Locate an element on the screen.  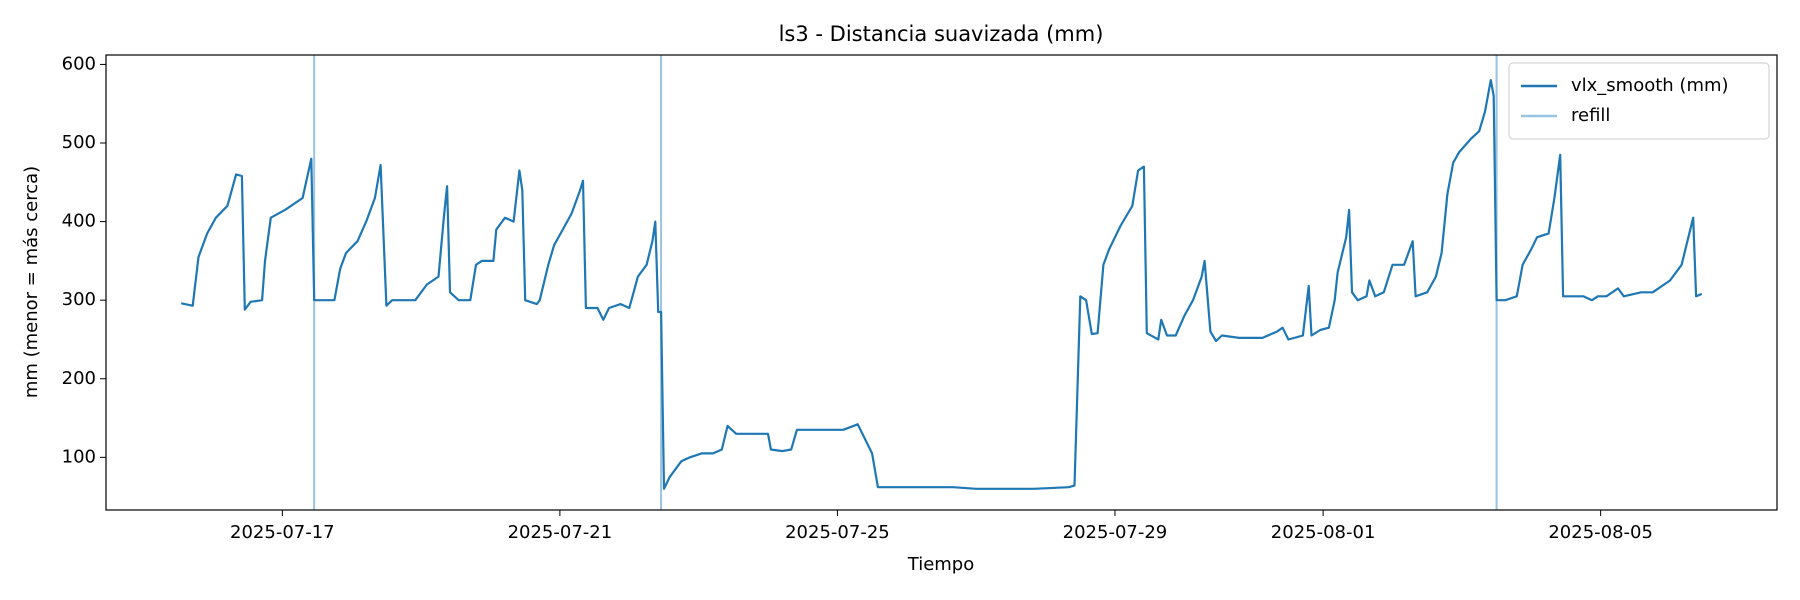
y-tick-label: 500 is located at coordinates (79, 142).